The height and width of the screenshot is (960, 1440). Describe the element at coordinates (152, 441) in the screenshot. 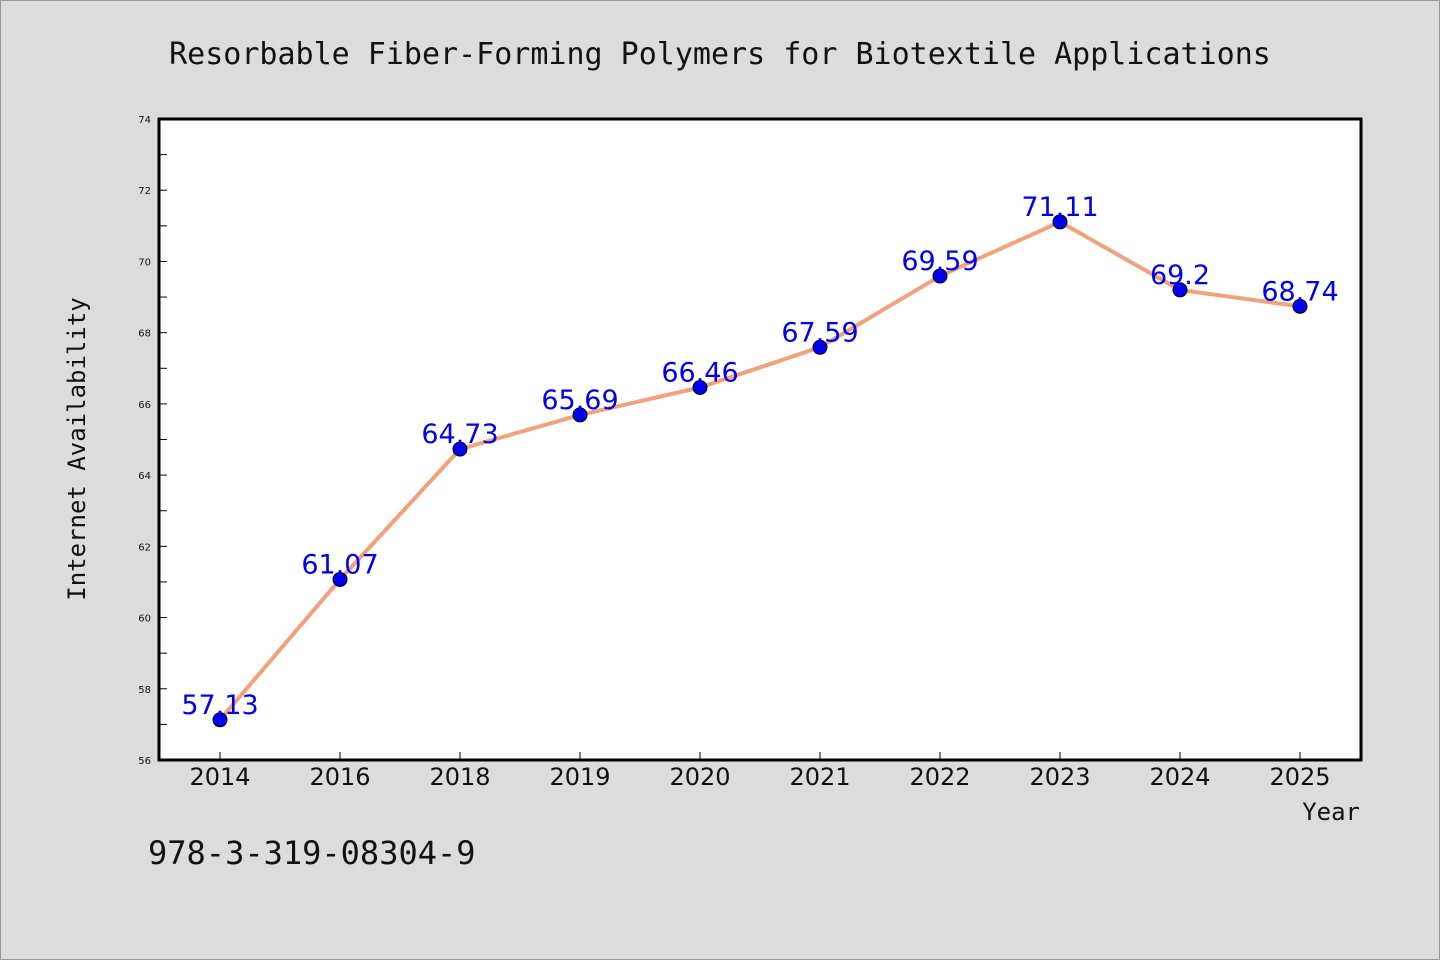

I see `y-axis-ticks: 56 58 60 62 64 66 68 70 72 74` at that location.